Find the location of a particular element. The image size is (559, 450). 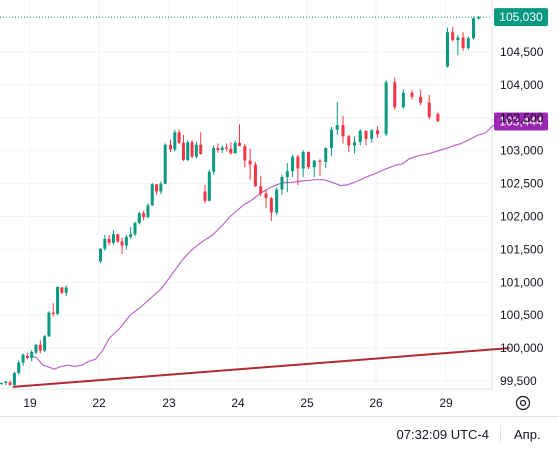

trend-line is located at coordinates (261, 367).